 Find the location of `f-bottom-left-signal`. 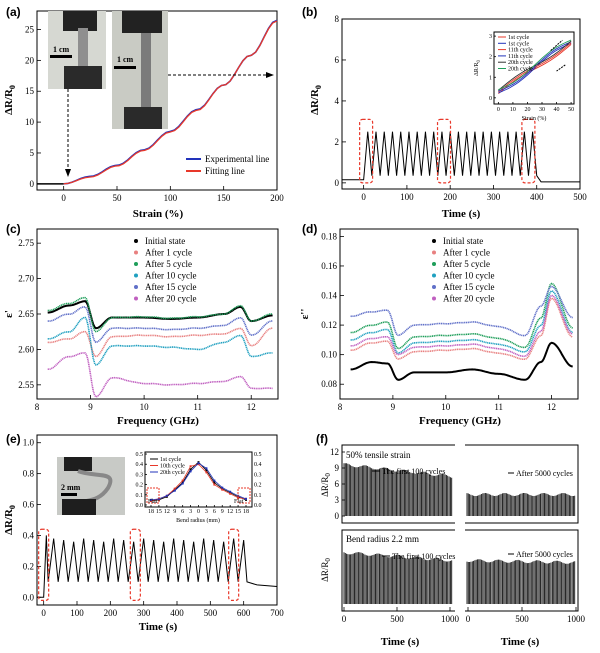

f-bottom-left-signal is located at coordinates (398, 578).